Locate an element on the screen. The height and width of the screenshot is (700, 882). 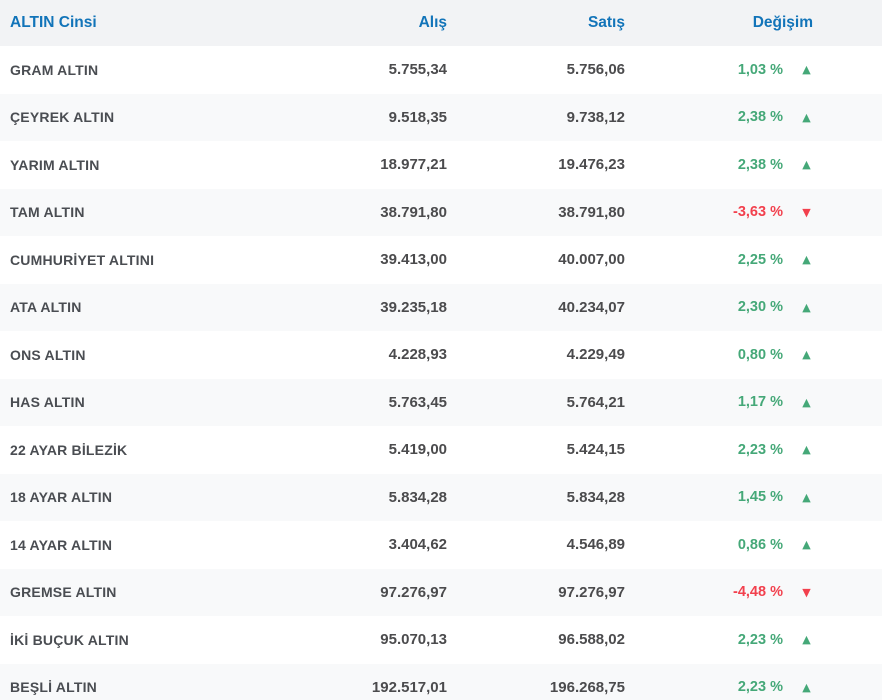
buy-price-value: 39.235,18 is located at coordinates (413, 307).